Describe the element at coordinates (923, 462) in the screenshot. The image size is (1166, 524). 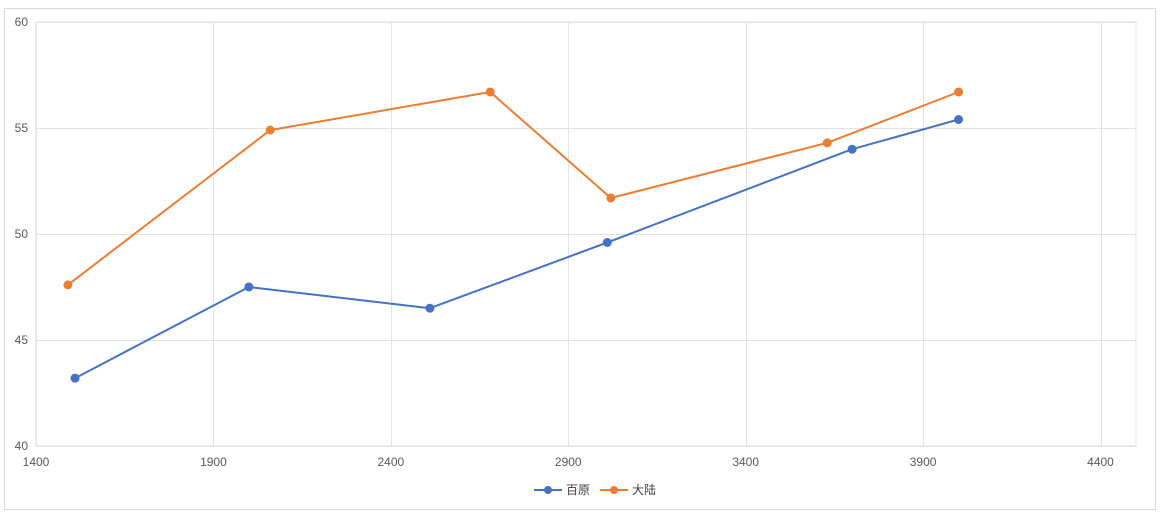
I see `x-tick-label: 3900` at that location.